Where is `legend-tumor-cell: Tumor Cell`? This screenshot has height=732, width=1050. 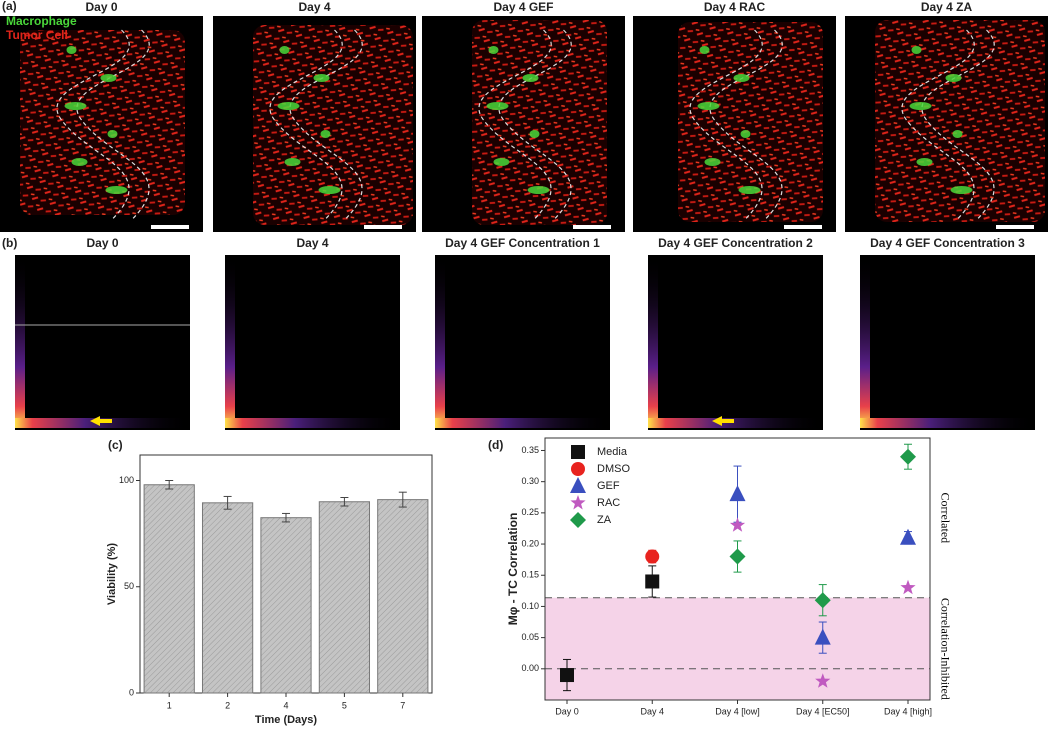
legend-tumor-cell: Tumor Cell is located at coordinates (37, 35).